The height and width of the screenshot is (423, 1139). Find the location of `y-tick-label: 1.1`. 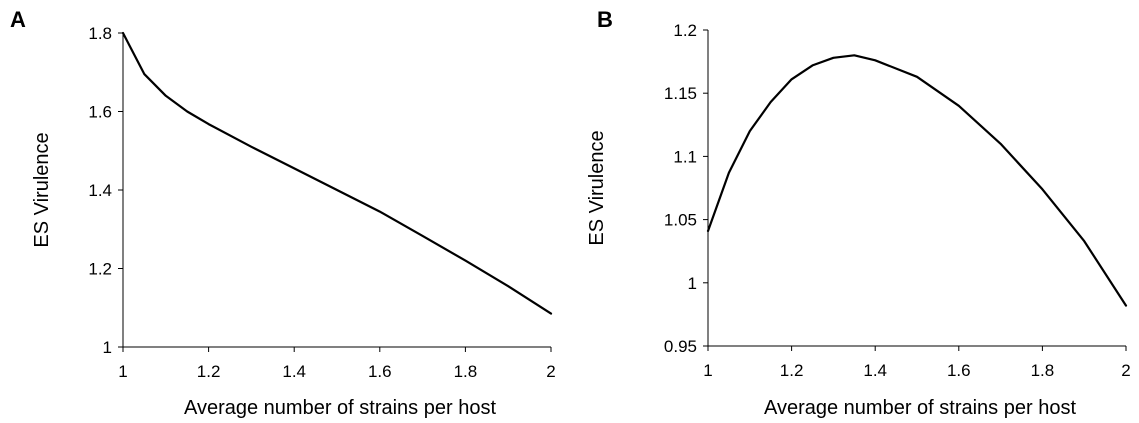

y-tick-label: 1.1 is located at coordinates (685, 156).